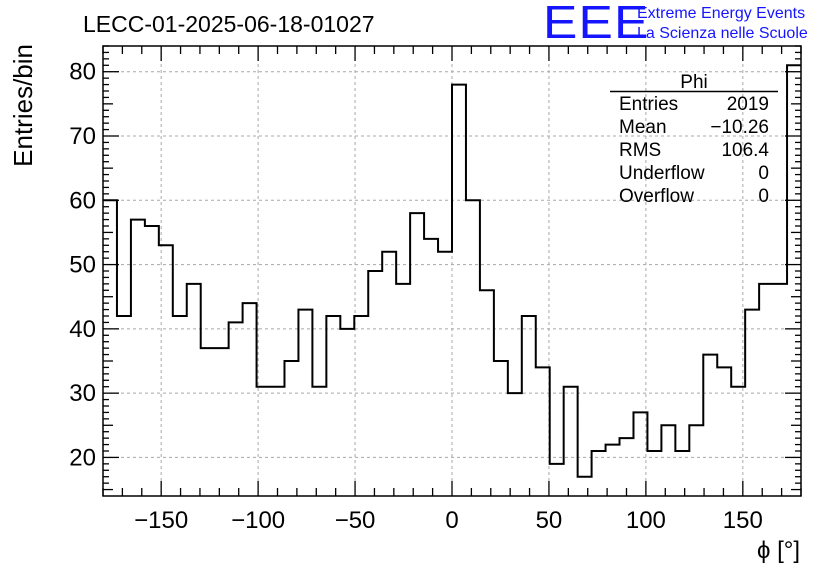 The image size is (836, 572). What do you see at coordinates (229, 24) in the screenshot?
I see `chart-title: LECC-01-2025-06-18-01027` at bounding box center [229, 24].